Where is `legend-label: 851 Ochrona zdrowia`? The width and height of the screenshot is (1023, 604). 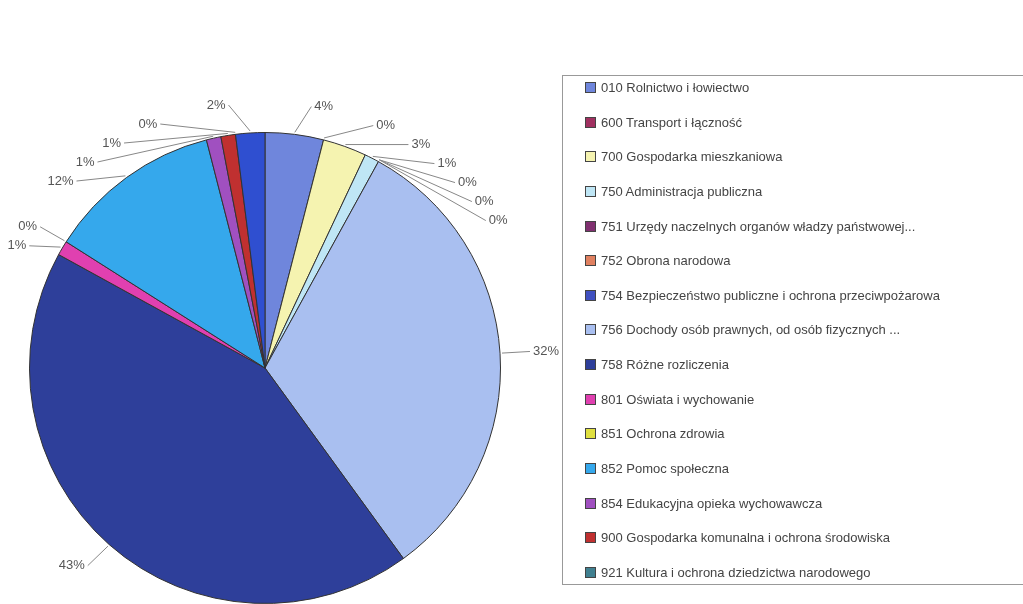 legend-label: 851 Ochrona zdrowia is located at coordinates (663, 434).